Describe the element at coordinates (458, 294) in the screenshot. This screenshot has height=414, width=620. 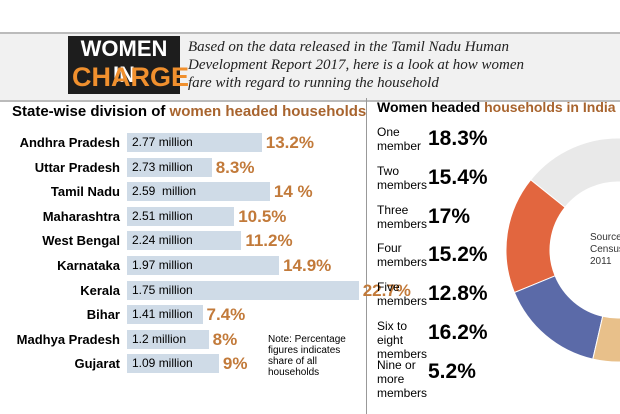
I see `value-label: 12.8%` at that location.